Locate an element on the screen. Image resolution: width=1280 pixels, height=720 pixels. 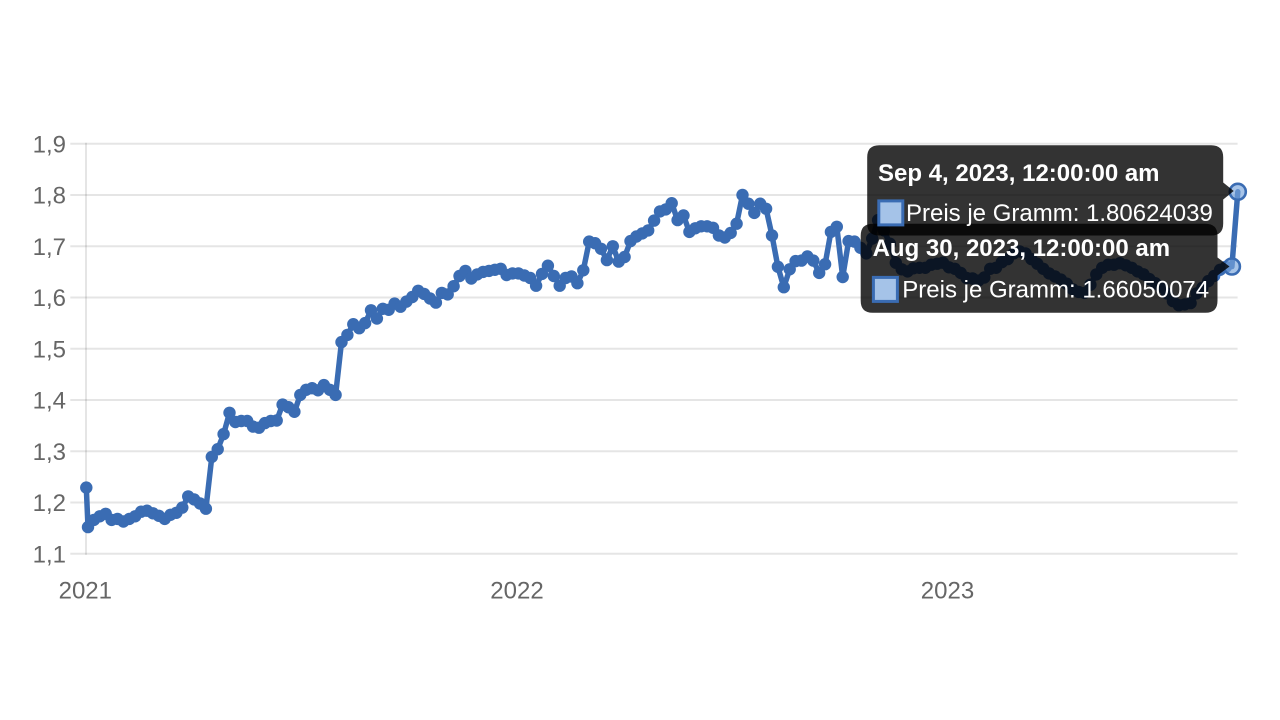
svg-text: 1,6 is located at coordinates (49, 298).